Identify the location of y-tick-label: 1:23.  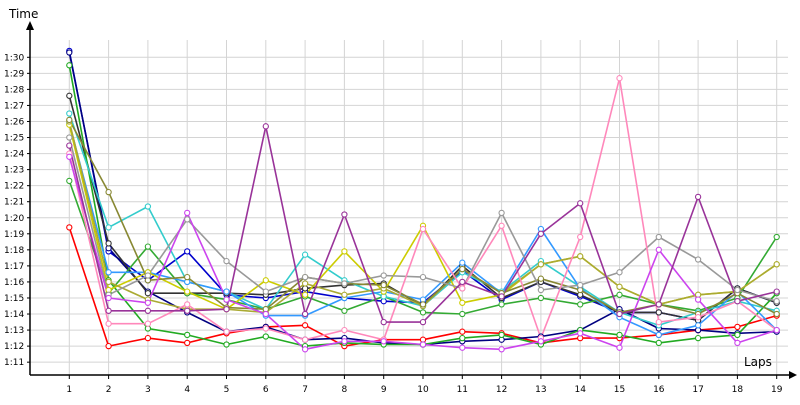
(14, 171).